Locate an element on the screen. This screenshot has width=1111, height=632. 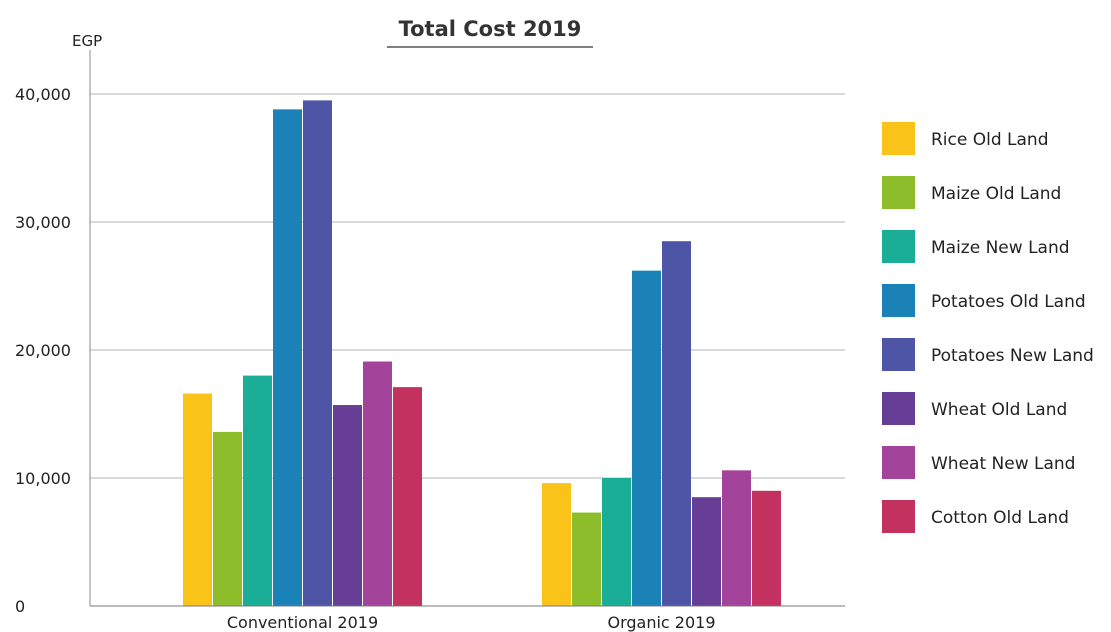
legend-label: Wheat New Land is located at coordinates (1003, 464).